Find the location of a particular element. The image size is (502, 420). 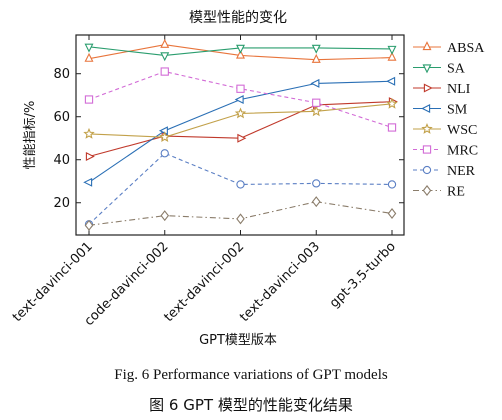

y-tick-label: 80 is located at coordinates (61, 74).